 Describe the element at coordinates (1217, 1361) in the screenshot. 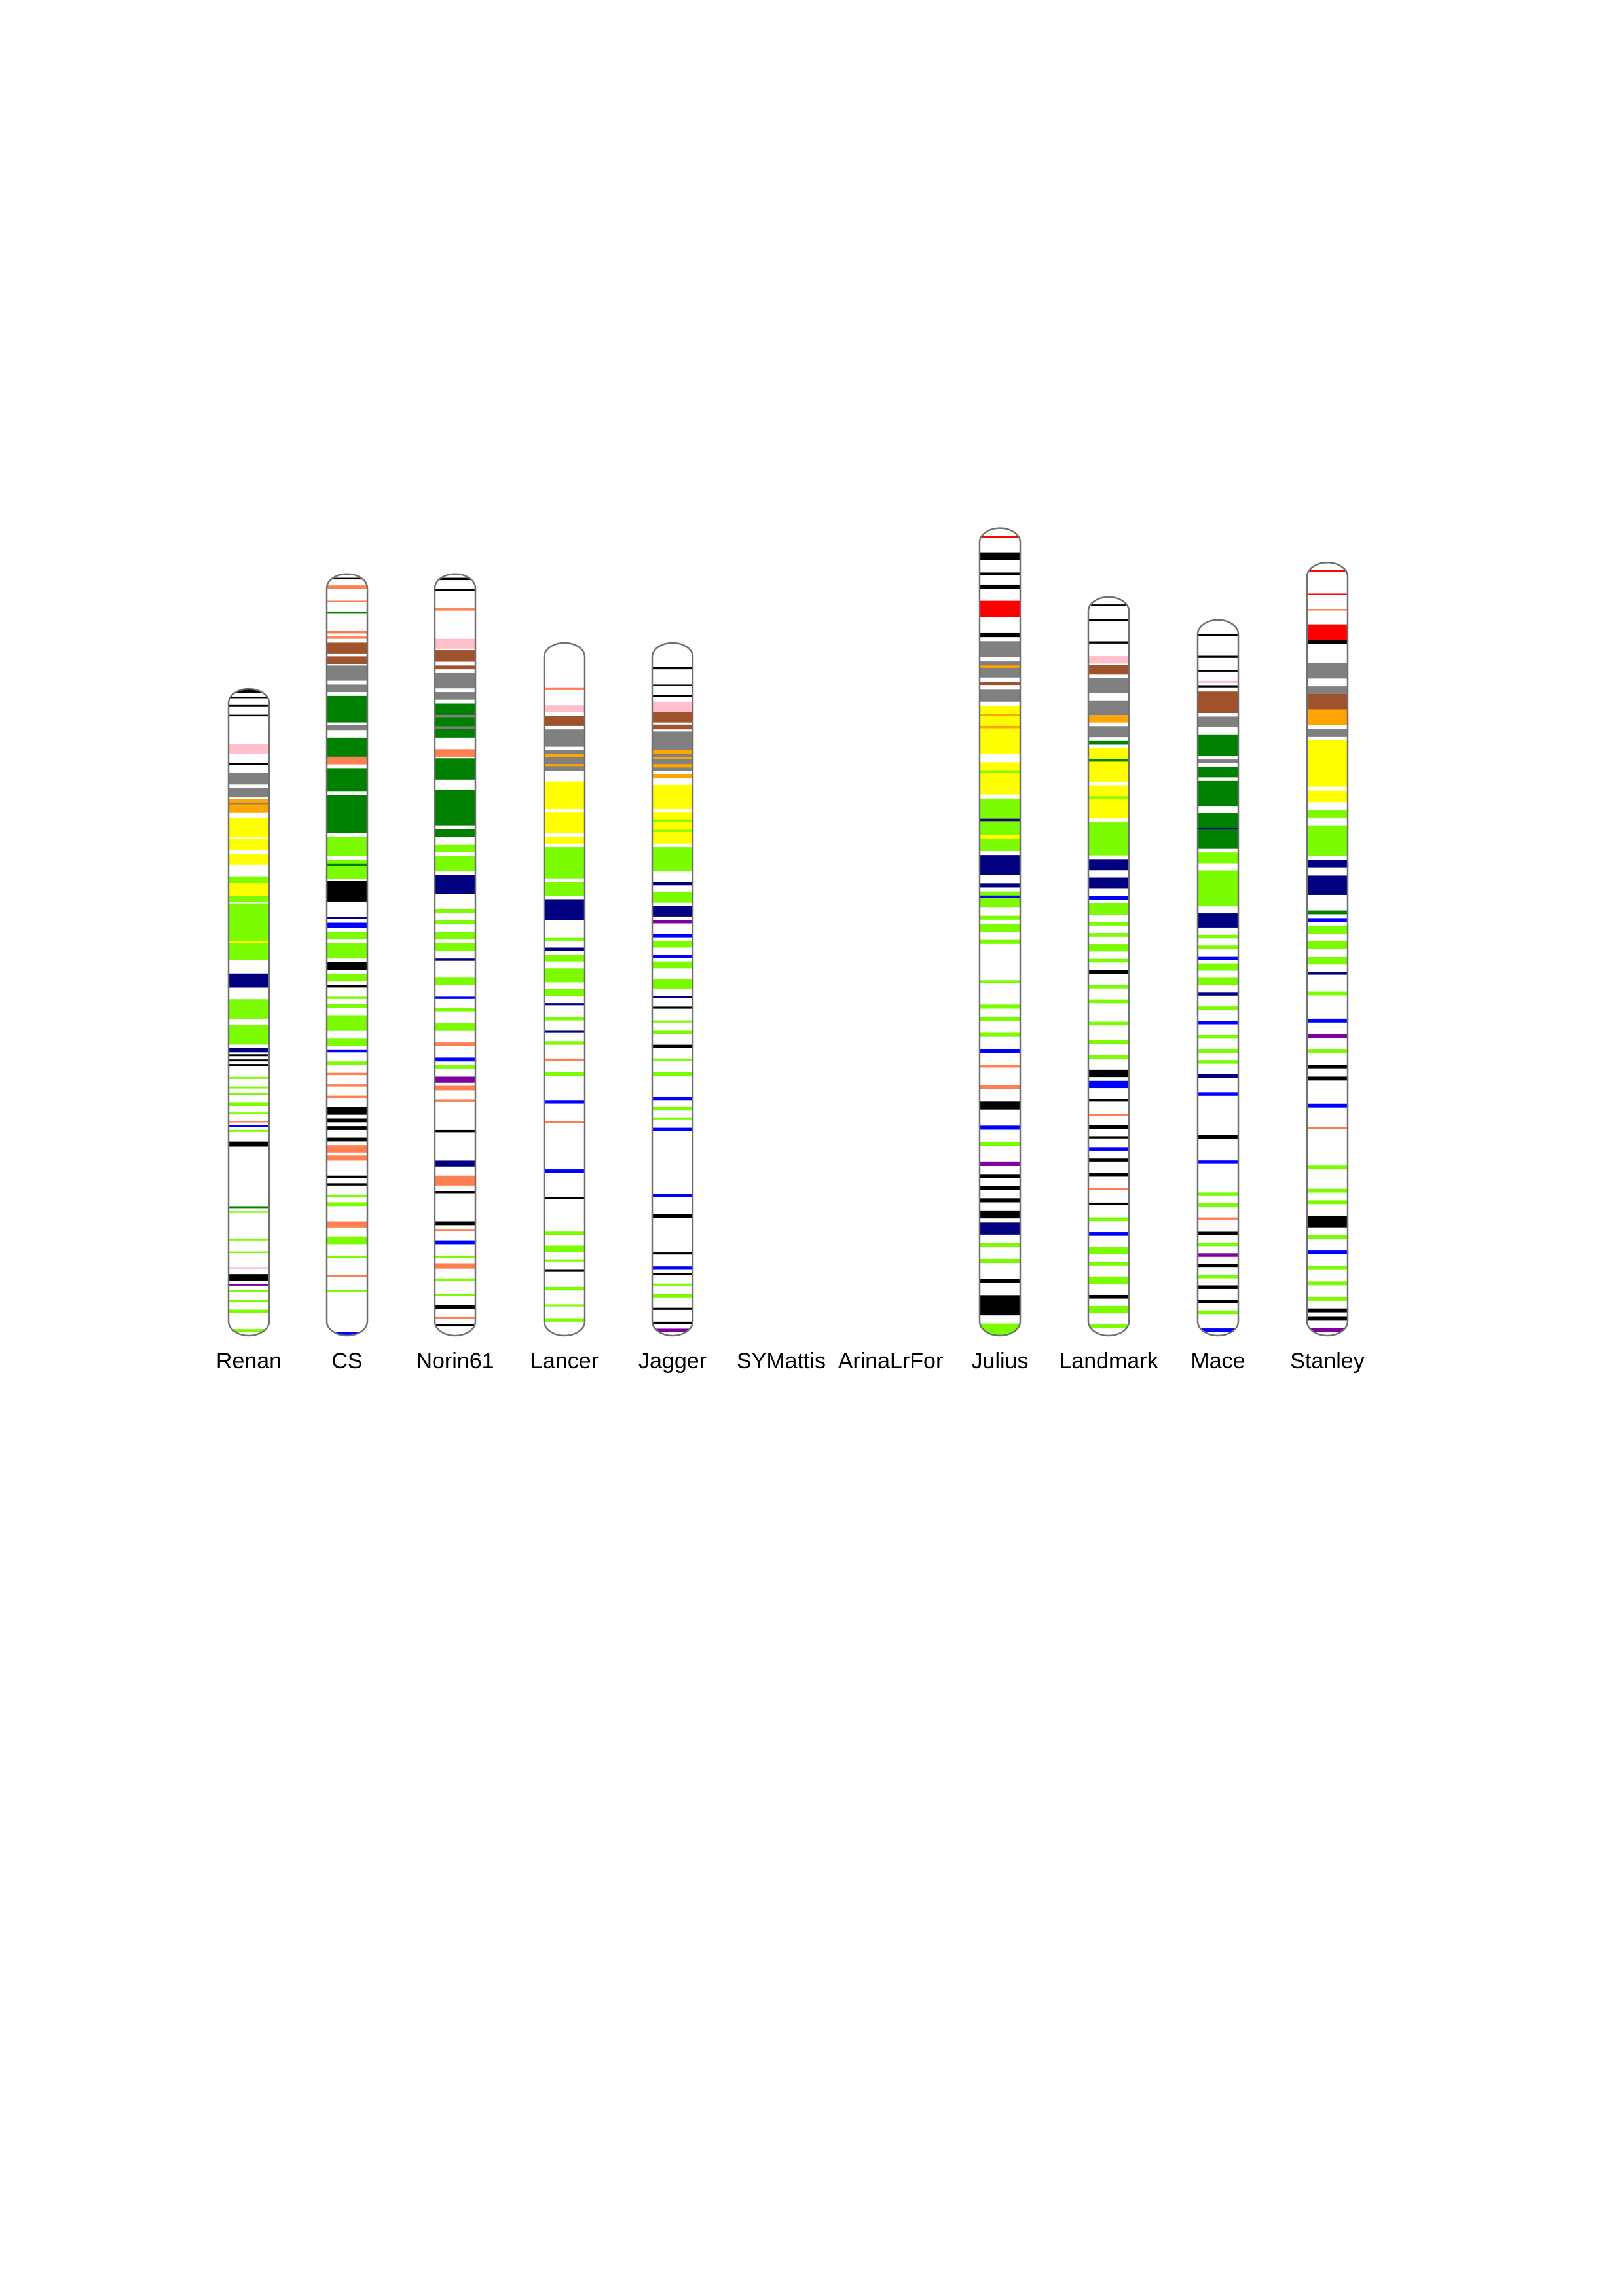

I see `chromosome-label: Mace` at that location.